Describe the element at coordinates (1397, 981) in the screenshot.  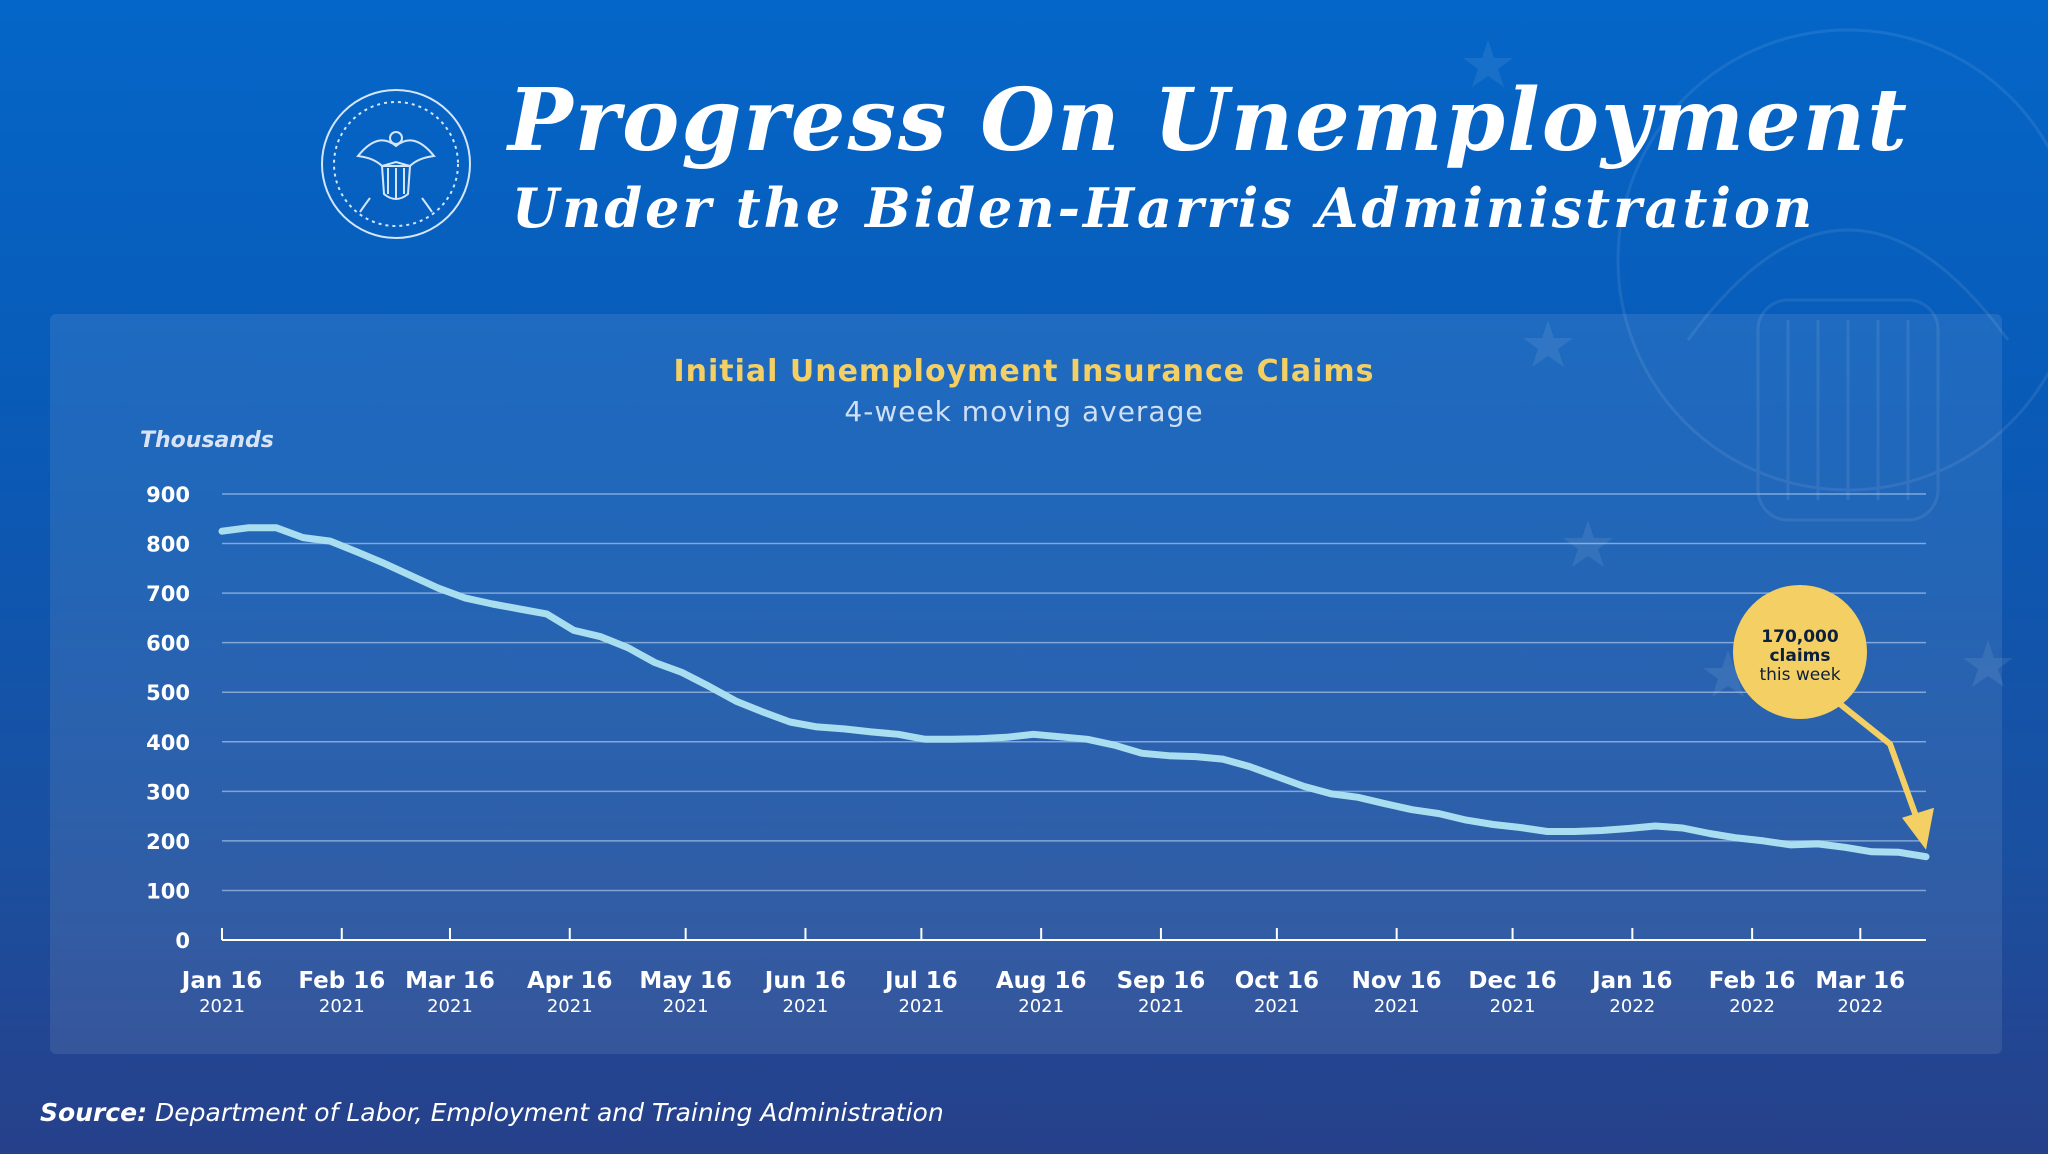
I see `x-tick-label: Nov 16` at that location.